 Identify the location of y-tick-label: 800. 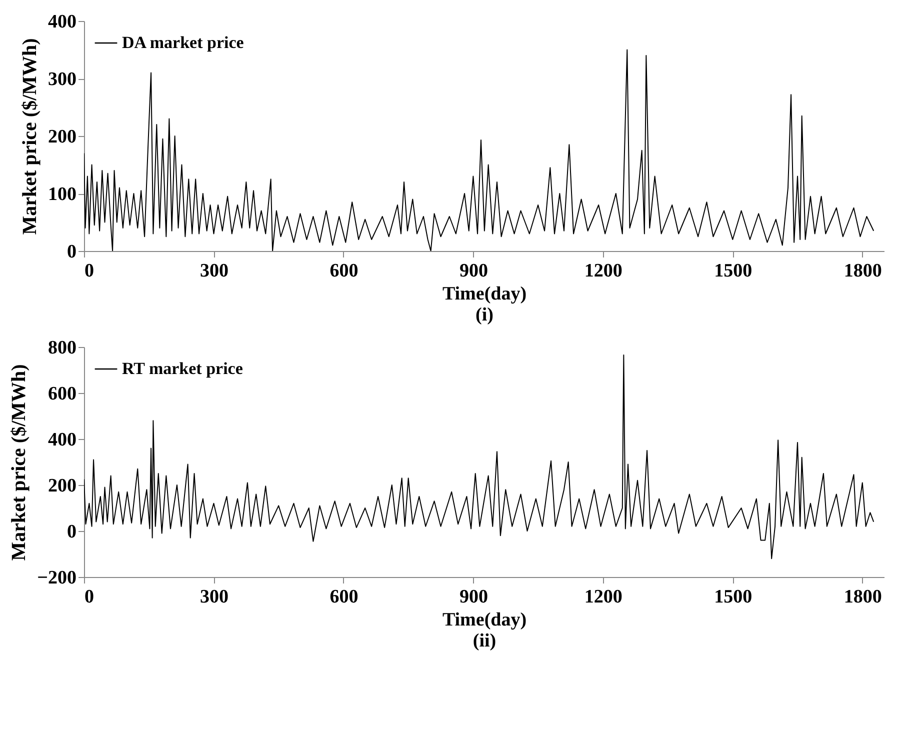
(62, 348).